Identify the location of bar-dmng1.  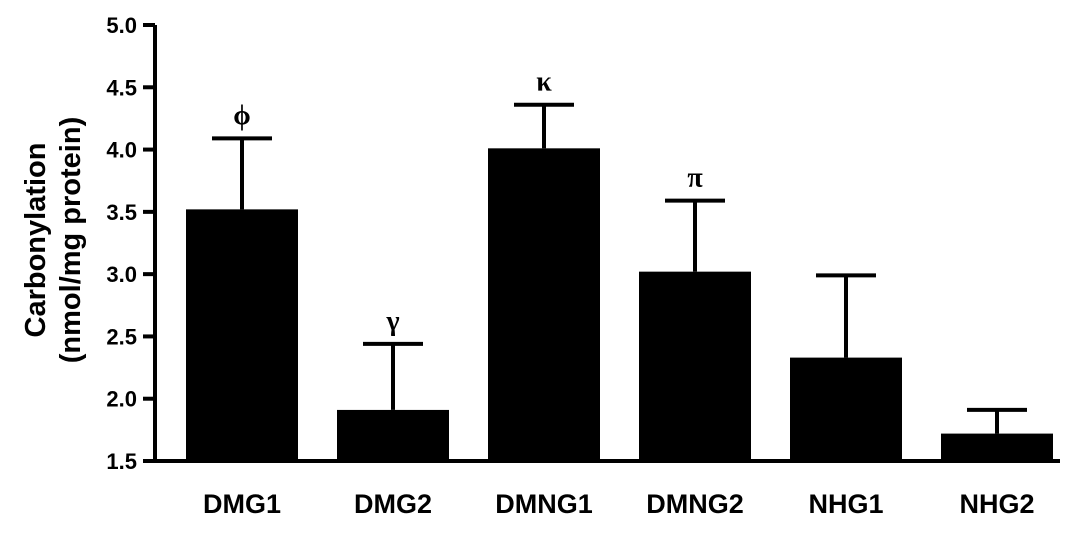
(544, 304).